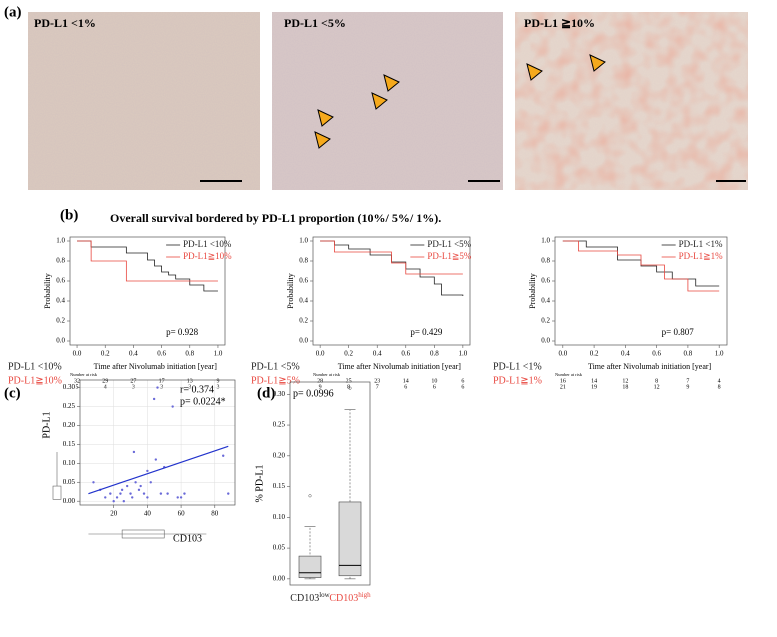 This screenshot has width=777, height=637. Describe the element at coordinates (13, 12) in the screenshot. I see `panel-label: (a)` at that location.